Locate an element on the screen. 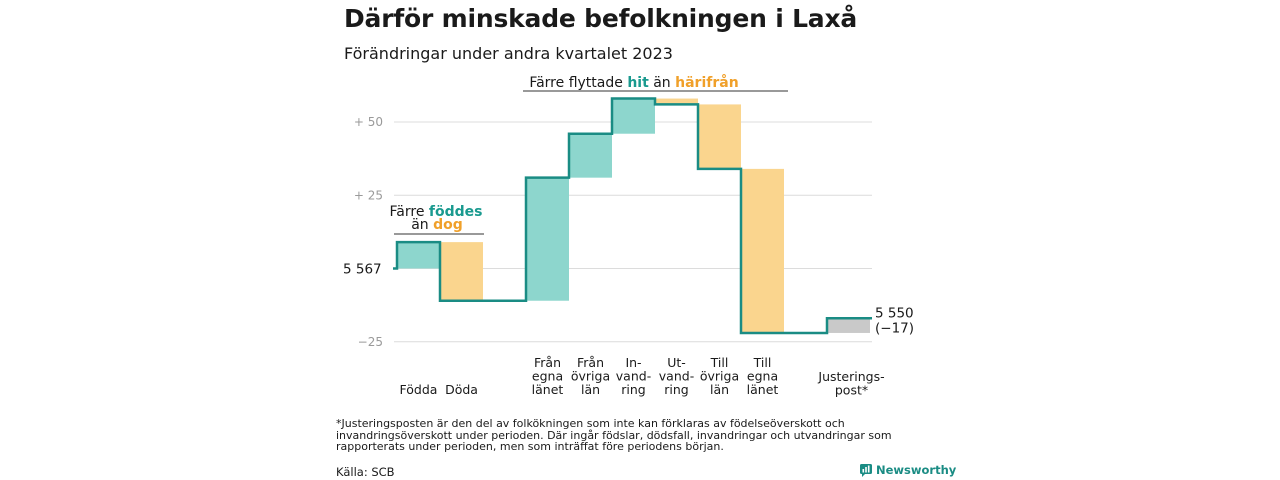 Image resolution: width=1280 pixels, height=480 pixels. start-value-label: 5 567 is located at coordinates (362, 270).